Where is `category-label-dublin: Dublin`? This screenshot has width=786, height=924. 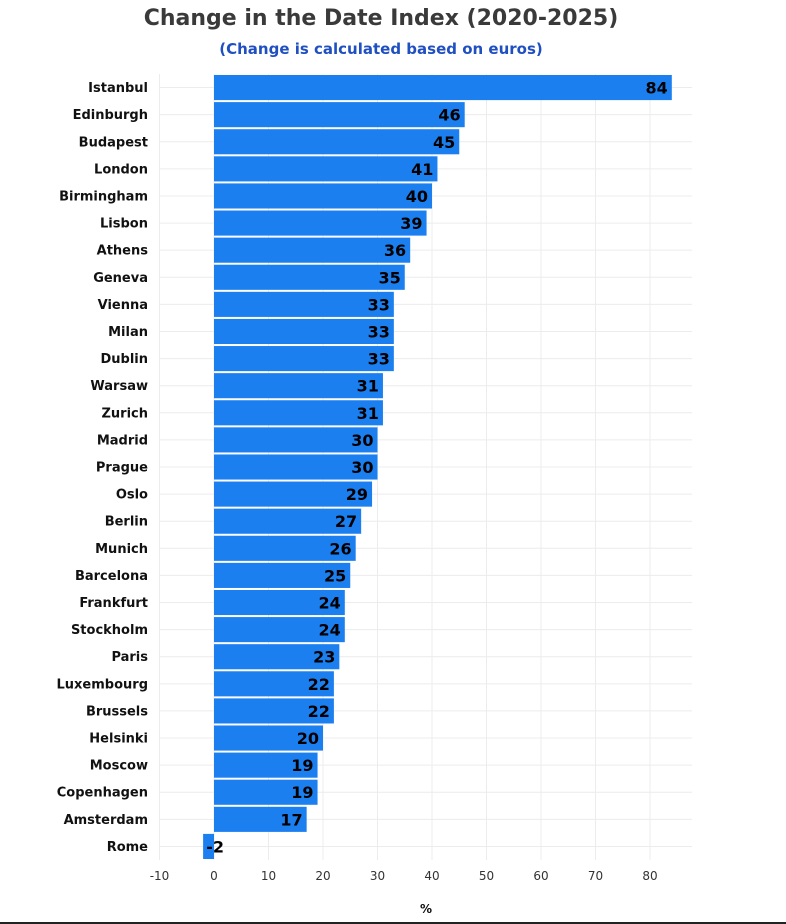 category-label-dublin: Dublin is located at coordinates (124, 359).